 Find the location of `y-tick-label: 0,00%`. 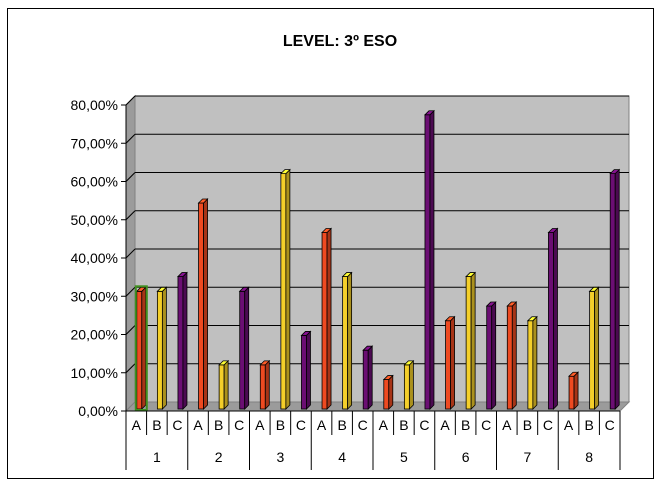

y-tick-label: 0,00% is located at coordinates (98, 411).